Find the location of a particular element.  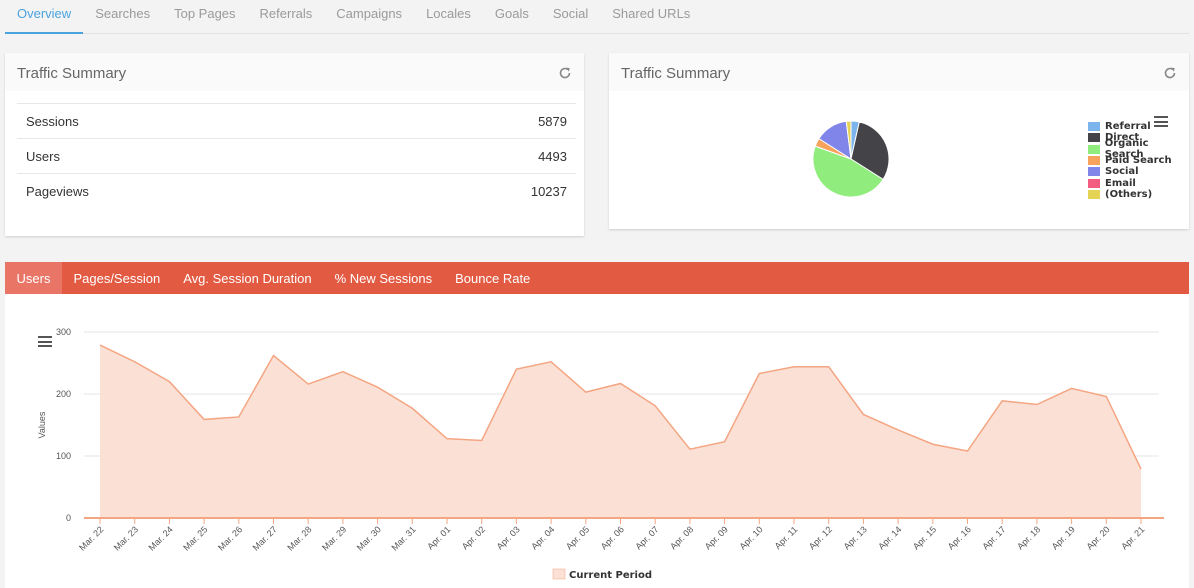

x-tick-label: Apr. 07 is located at coordinates (646, 537).